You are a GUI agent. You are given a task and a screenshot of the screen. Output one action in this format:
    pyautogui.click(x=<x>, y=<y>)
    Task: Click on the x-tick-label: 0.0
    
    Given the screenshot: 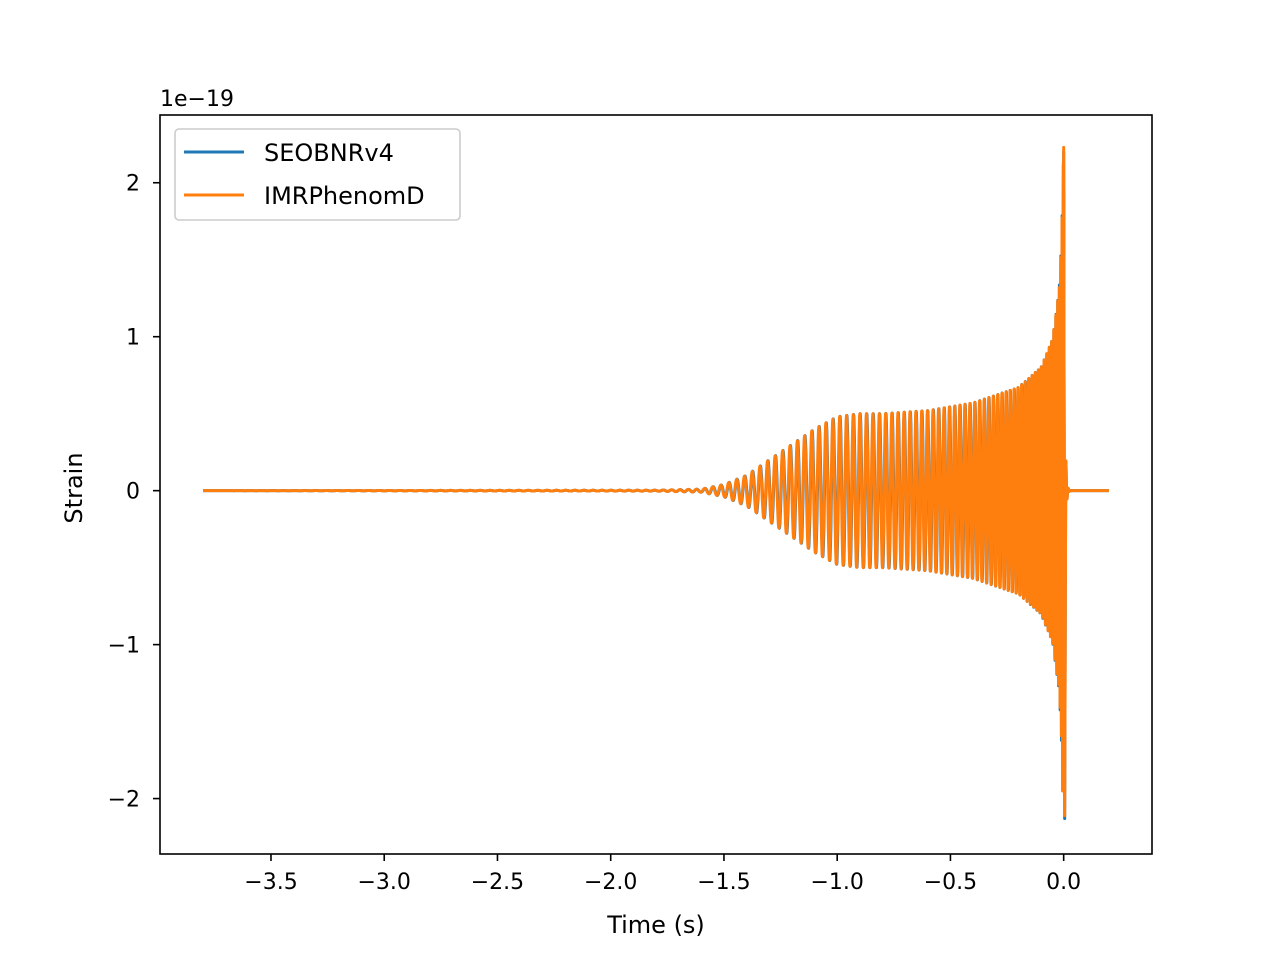 What is the action you would take?
    pyautogui.click(x=1063, y=882)
    